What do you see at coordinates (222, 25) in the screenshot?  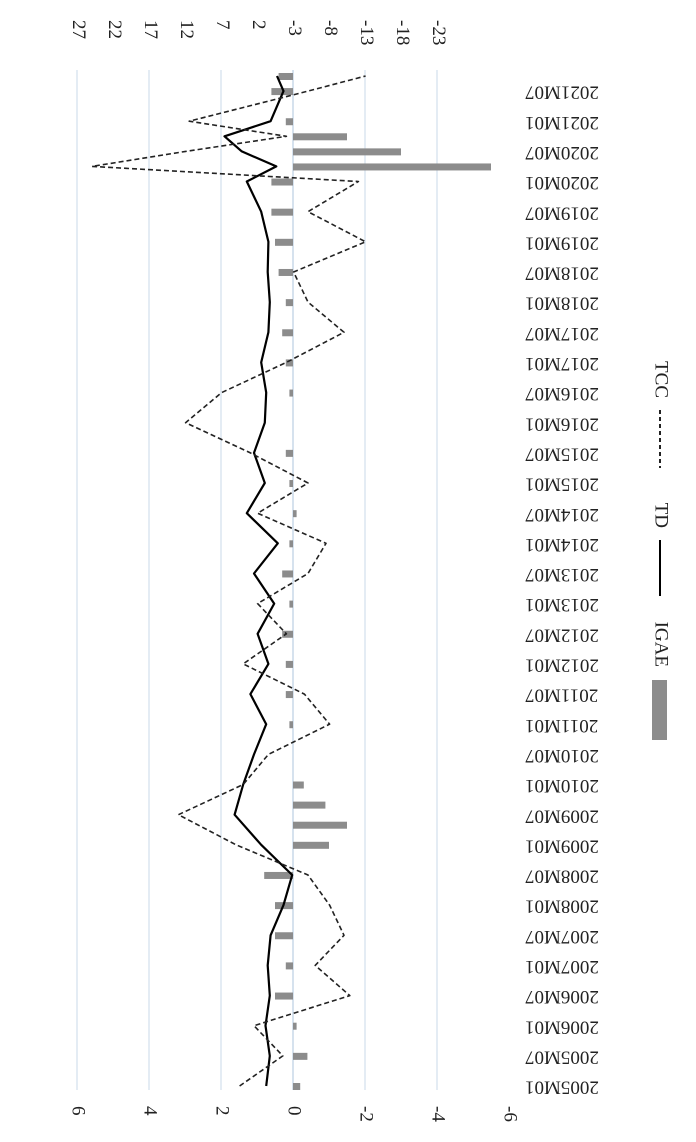 I see `right-tick-label: 7` at bounding box center [222, 25].